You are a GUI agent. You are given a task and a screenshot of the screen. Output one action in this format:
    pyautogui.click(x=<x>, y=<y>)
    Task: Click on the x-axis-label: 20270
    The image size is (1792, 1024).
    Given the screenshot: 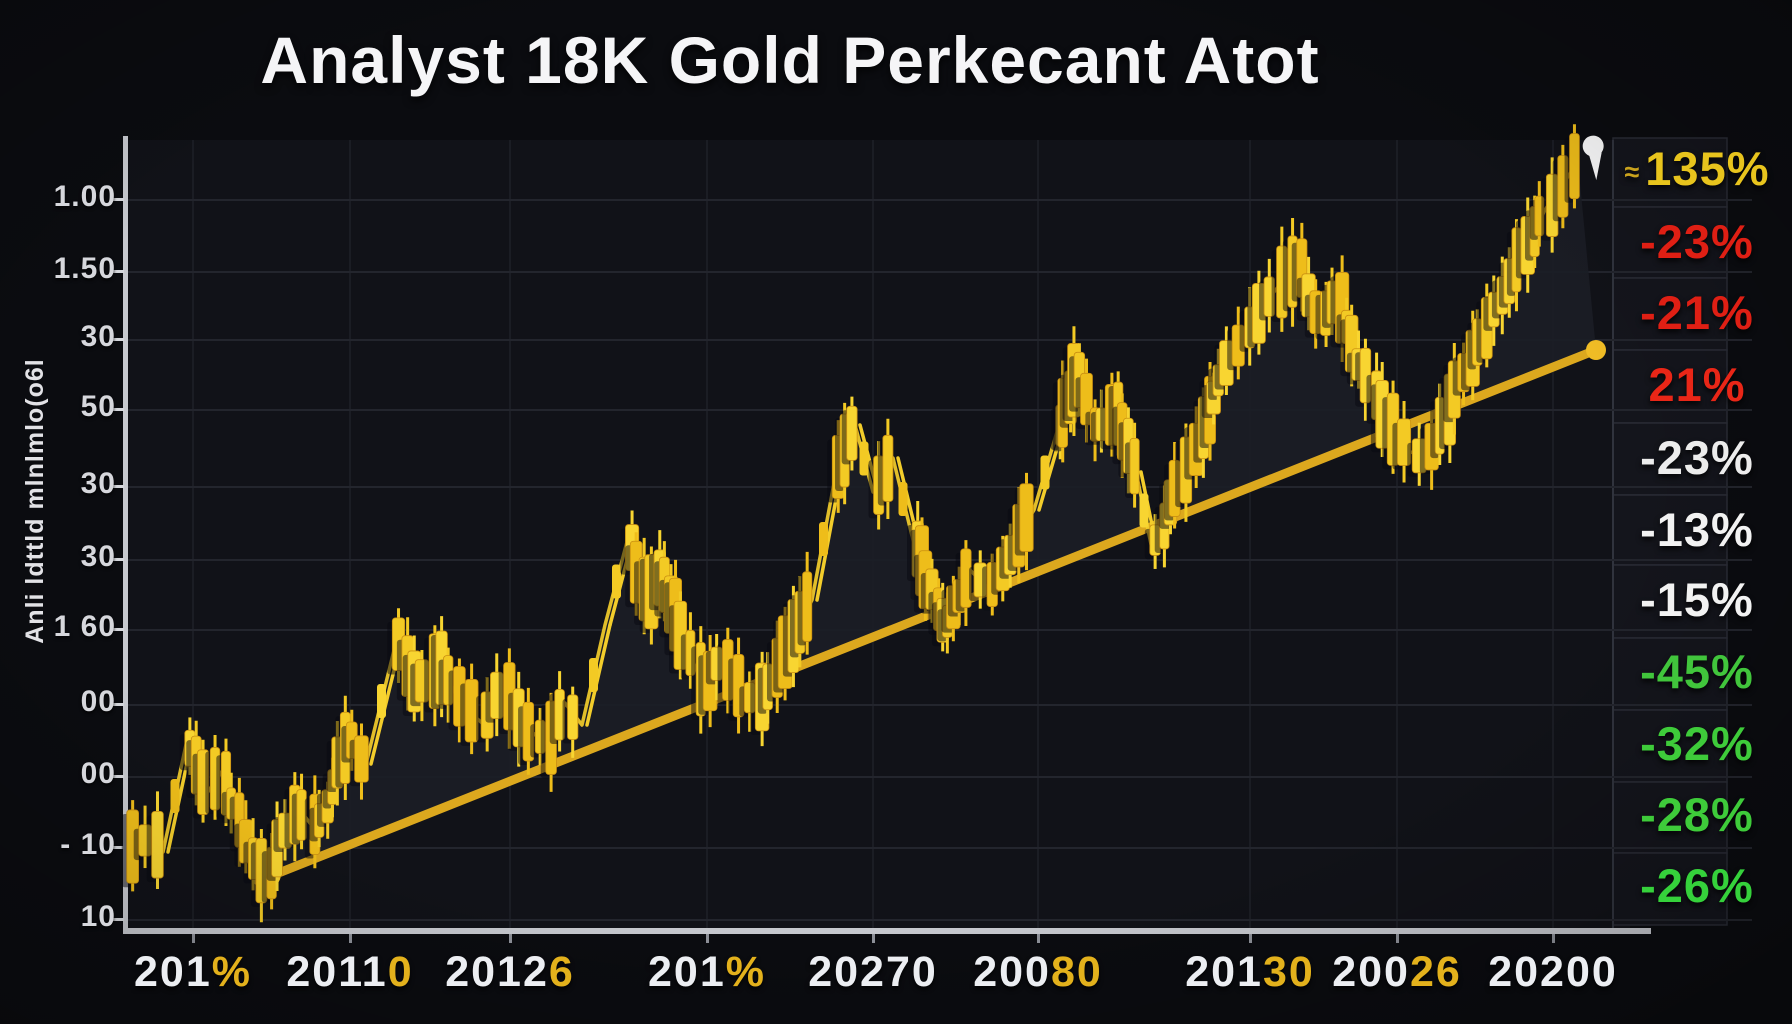 What is the action you would take?
    pyautogui.click(x=873, y=972)
    